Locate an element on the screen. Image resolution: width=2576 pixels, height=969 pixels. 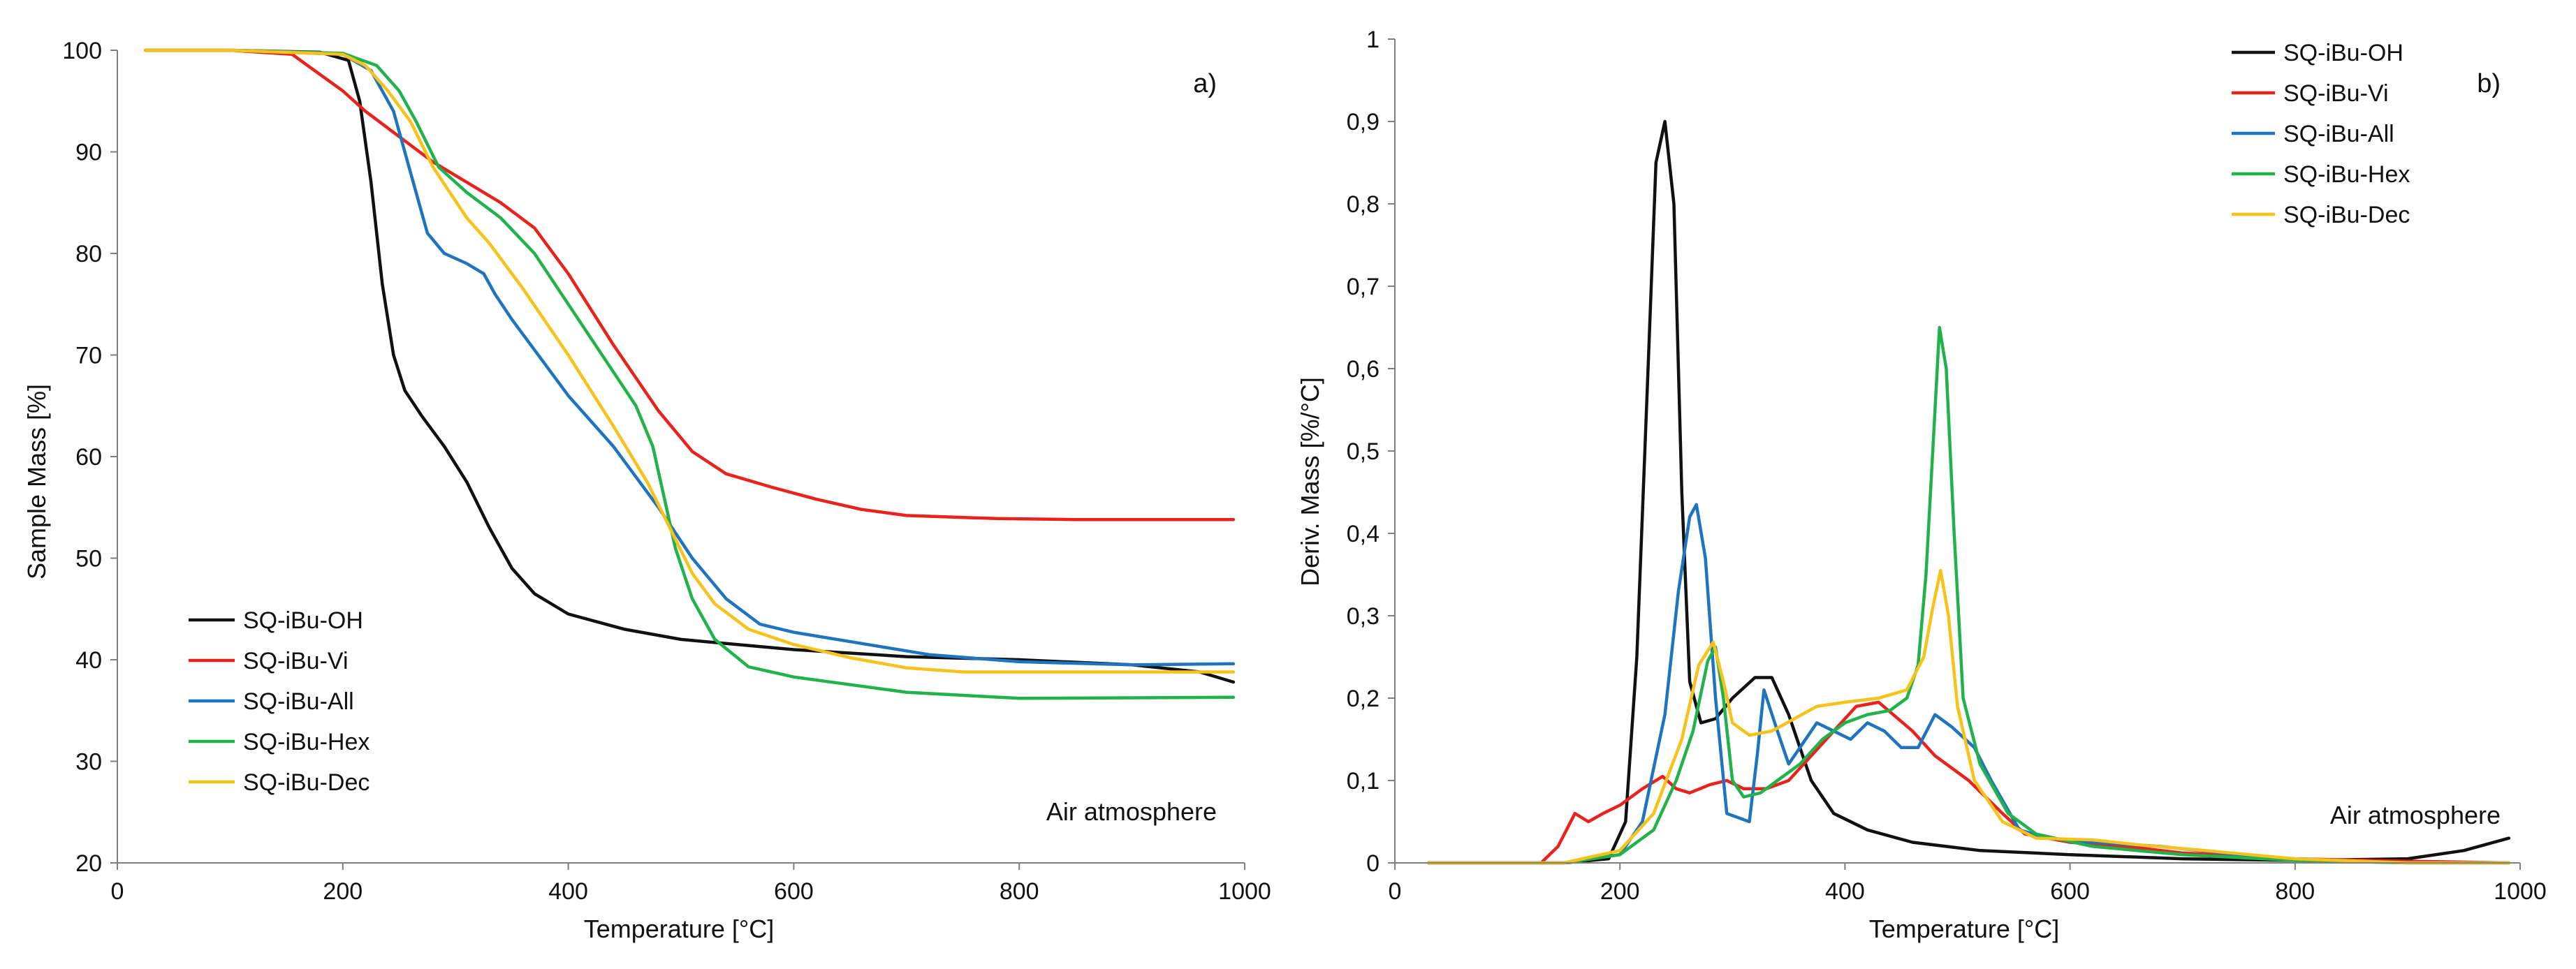
panel-b-label: b) is located at coordinates (2489, 83).